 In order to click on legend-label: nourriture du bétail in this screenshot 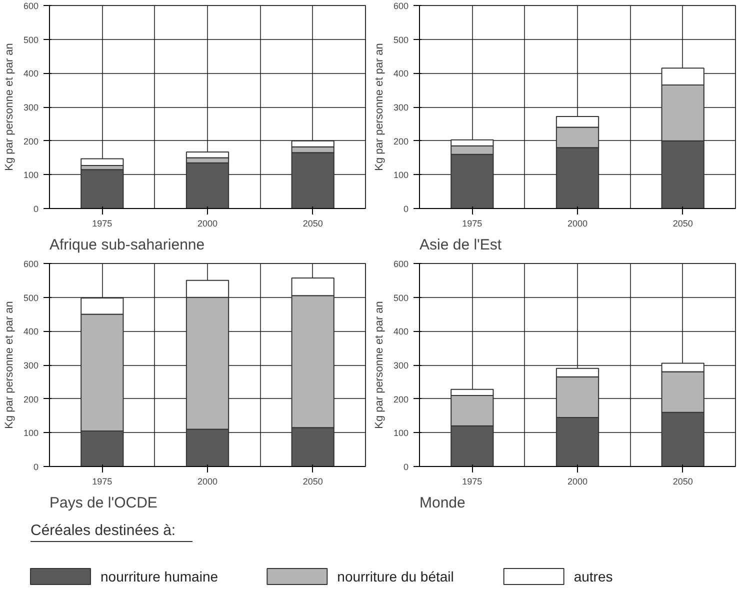, I will do `click(395, 576)`.